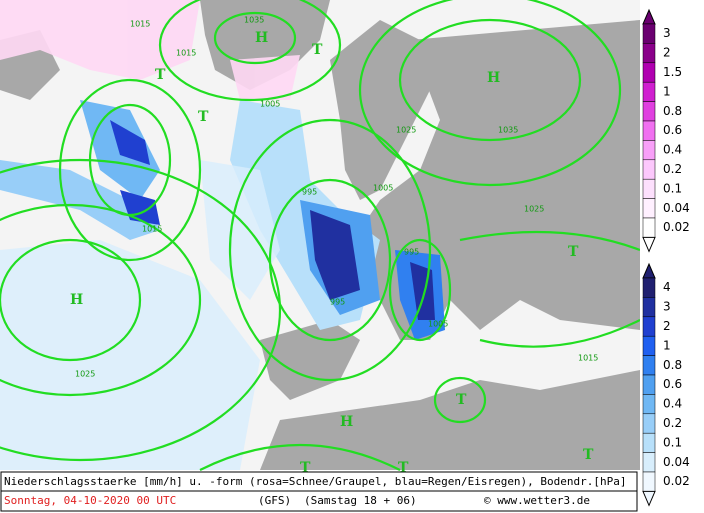  I want to click on footer-credit: © www.wetter3.de, so click(537, 500).